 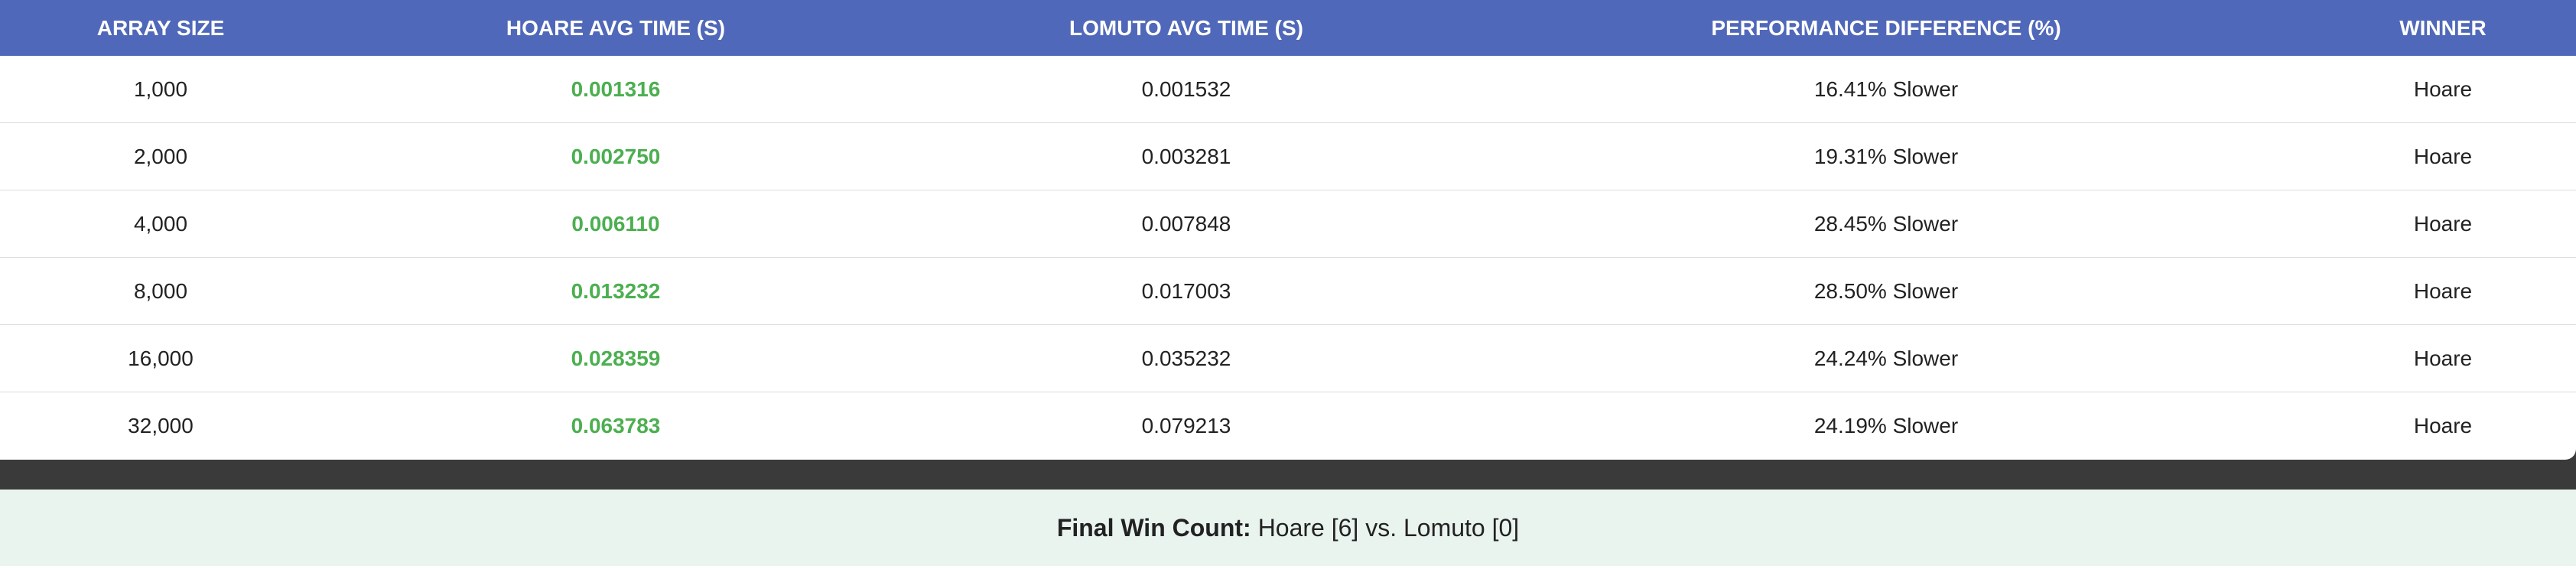 What do you see at coordinates (1886, 88) in the screenshot?
I see `table-cell: 16.41% Slower` at bounding box center [1886, 88].